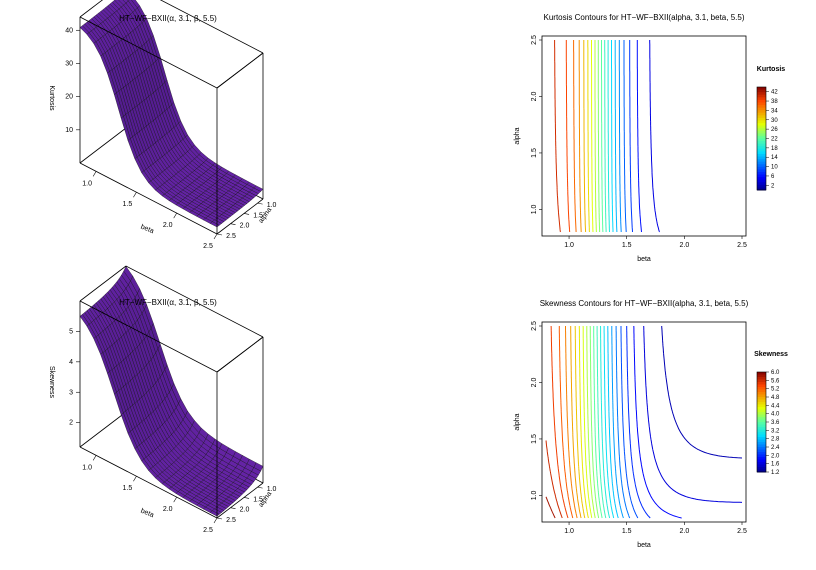 The height and width of the screenshot is (570, 816). What do you see at coordinates (775, 423) in the screenshot?
I see `legend-tick-label: 3.6` at bounding box center [775, 423].